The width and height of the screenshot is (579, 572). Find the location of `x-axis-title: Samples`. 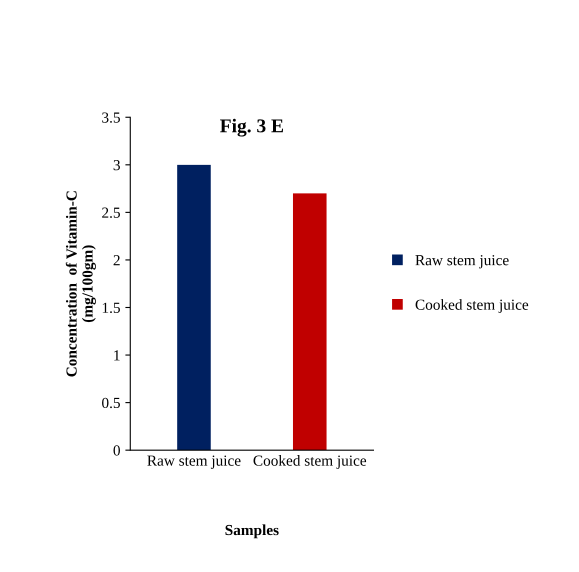

x-axis-title: Samples is located at coordinates (252, 531).